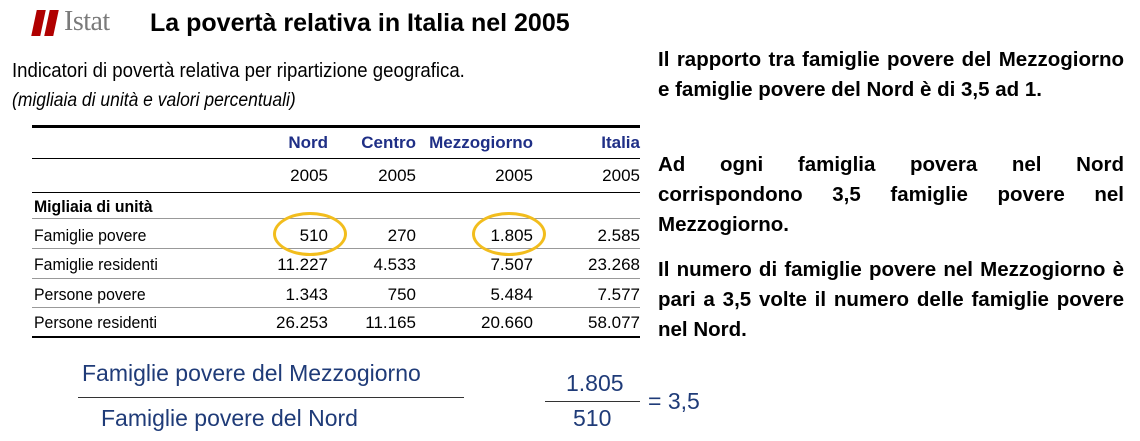 This screenshot has width=1140, height=441. I want to click on table-cell: 7.507, so click(511, 264).